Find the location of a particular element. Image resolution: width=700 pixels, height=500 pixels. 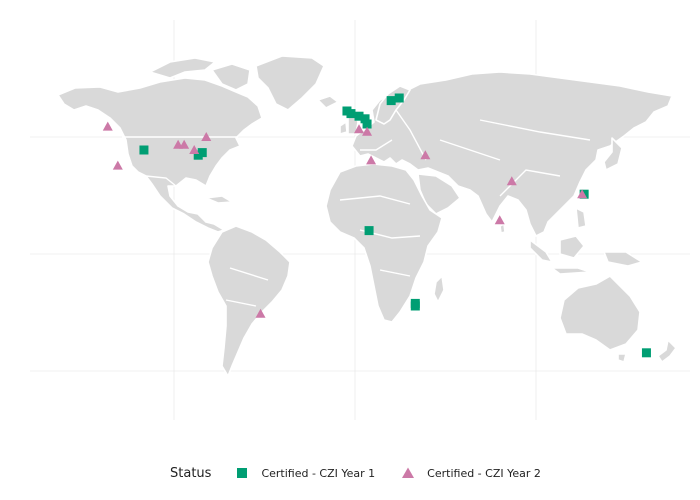

legend-label-year-1: Certified - CZI Year 1 is located at coordinates (318, 473).